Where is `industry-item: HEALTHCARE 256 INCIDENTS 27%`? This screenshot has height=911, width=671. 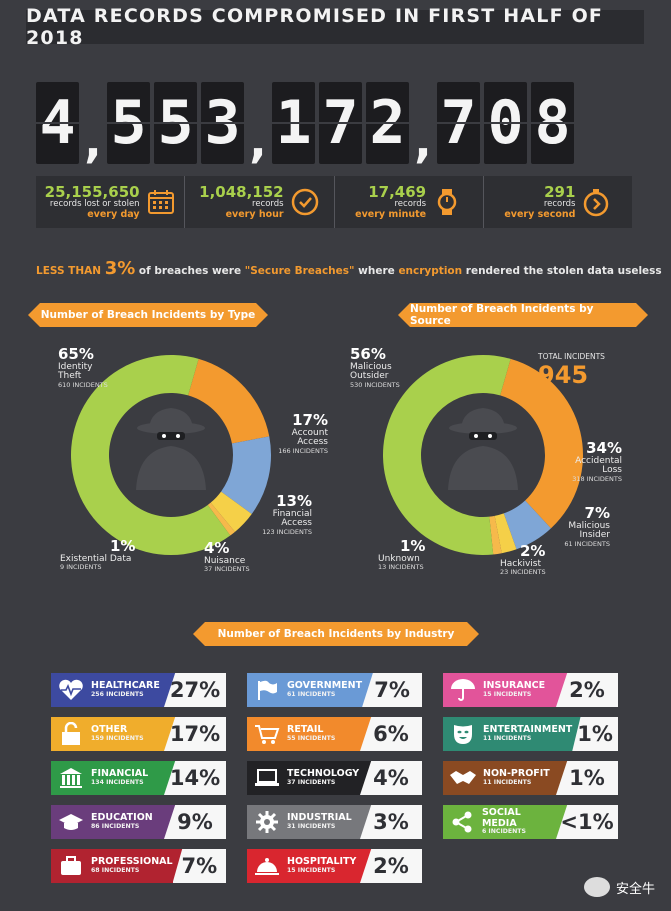 industry-item: HEALTHCARE 256 INCIDENTS 27% is located at coordinates (138, 690).